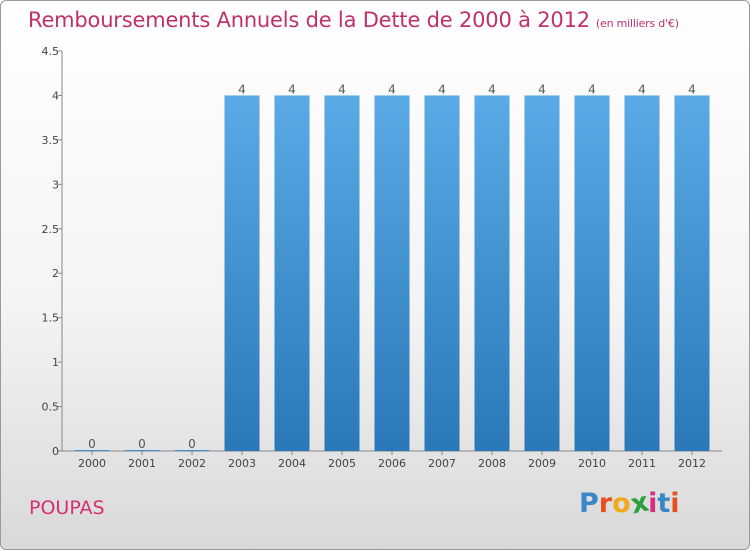 The height and width of the screenshot is (550, 750). I want to click on logo-letter: o, so click(621, 503).